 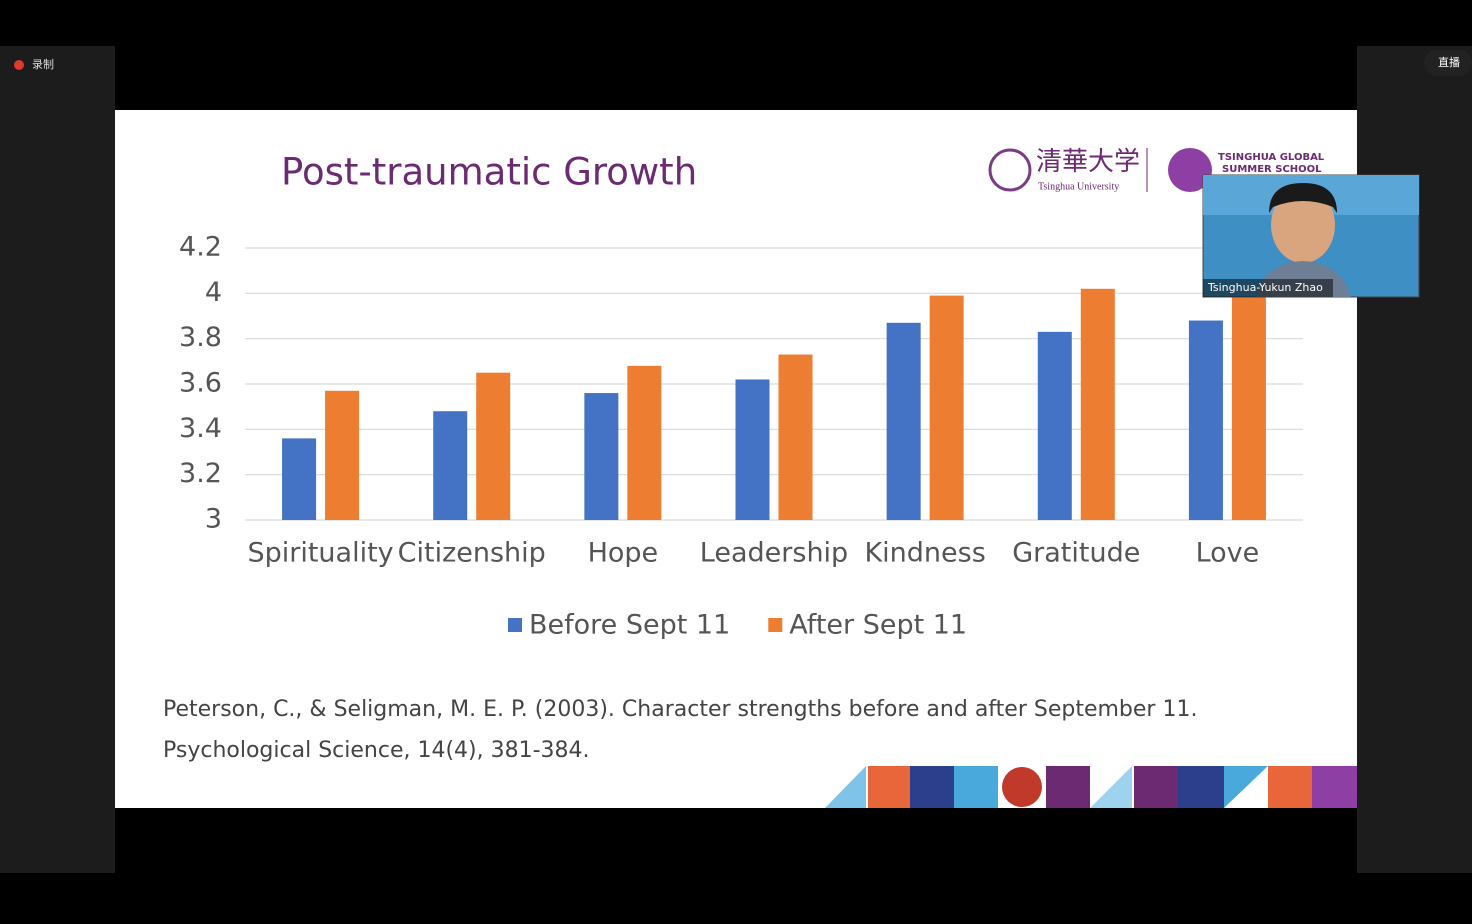 I want to click on y-tick-label: 4.2, so click(x=200, y=247).